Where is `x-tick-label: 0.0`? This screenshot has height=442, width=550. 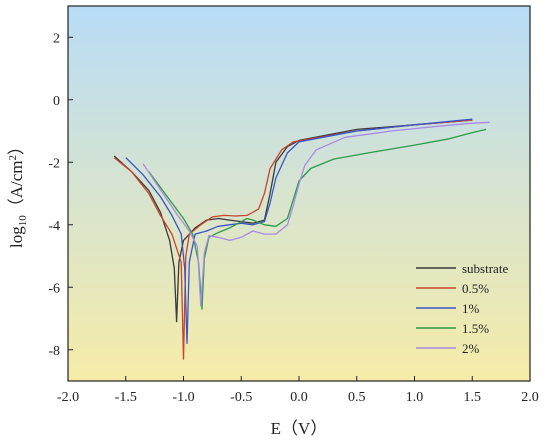 x-tick-label: 0.0 is located at coordinates (299, 397).